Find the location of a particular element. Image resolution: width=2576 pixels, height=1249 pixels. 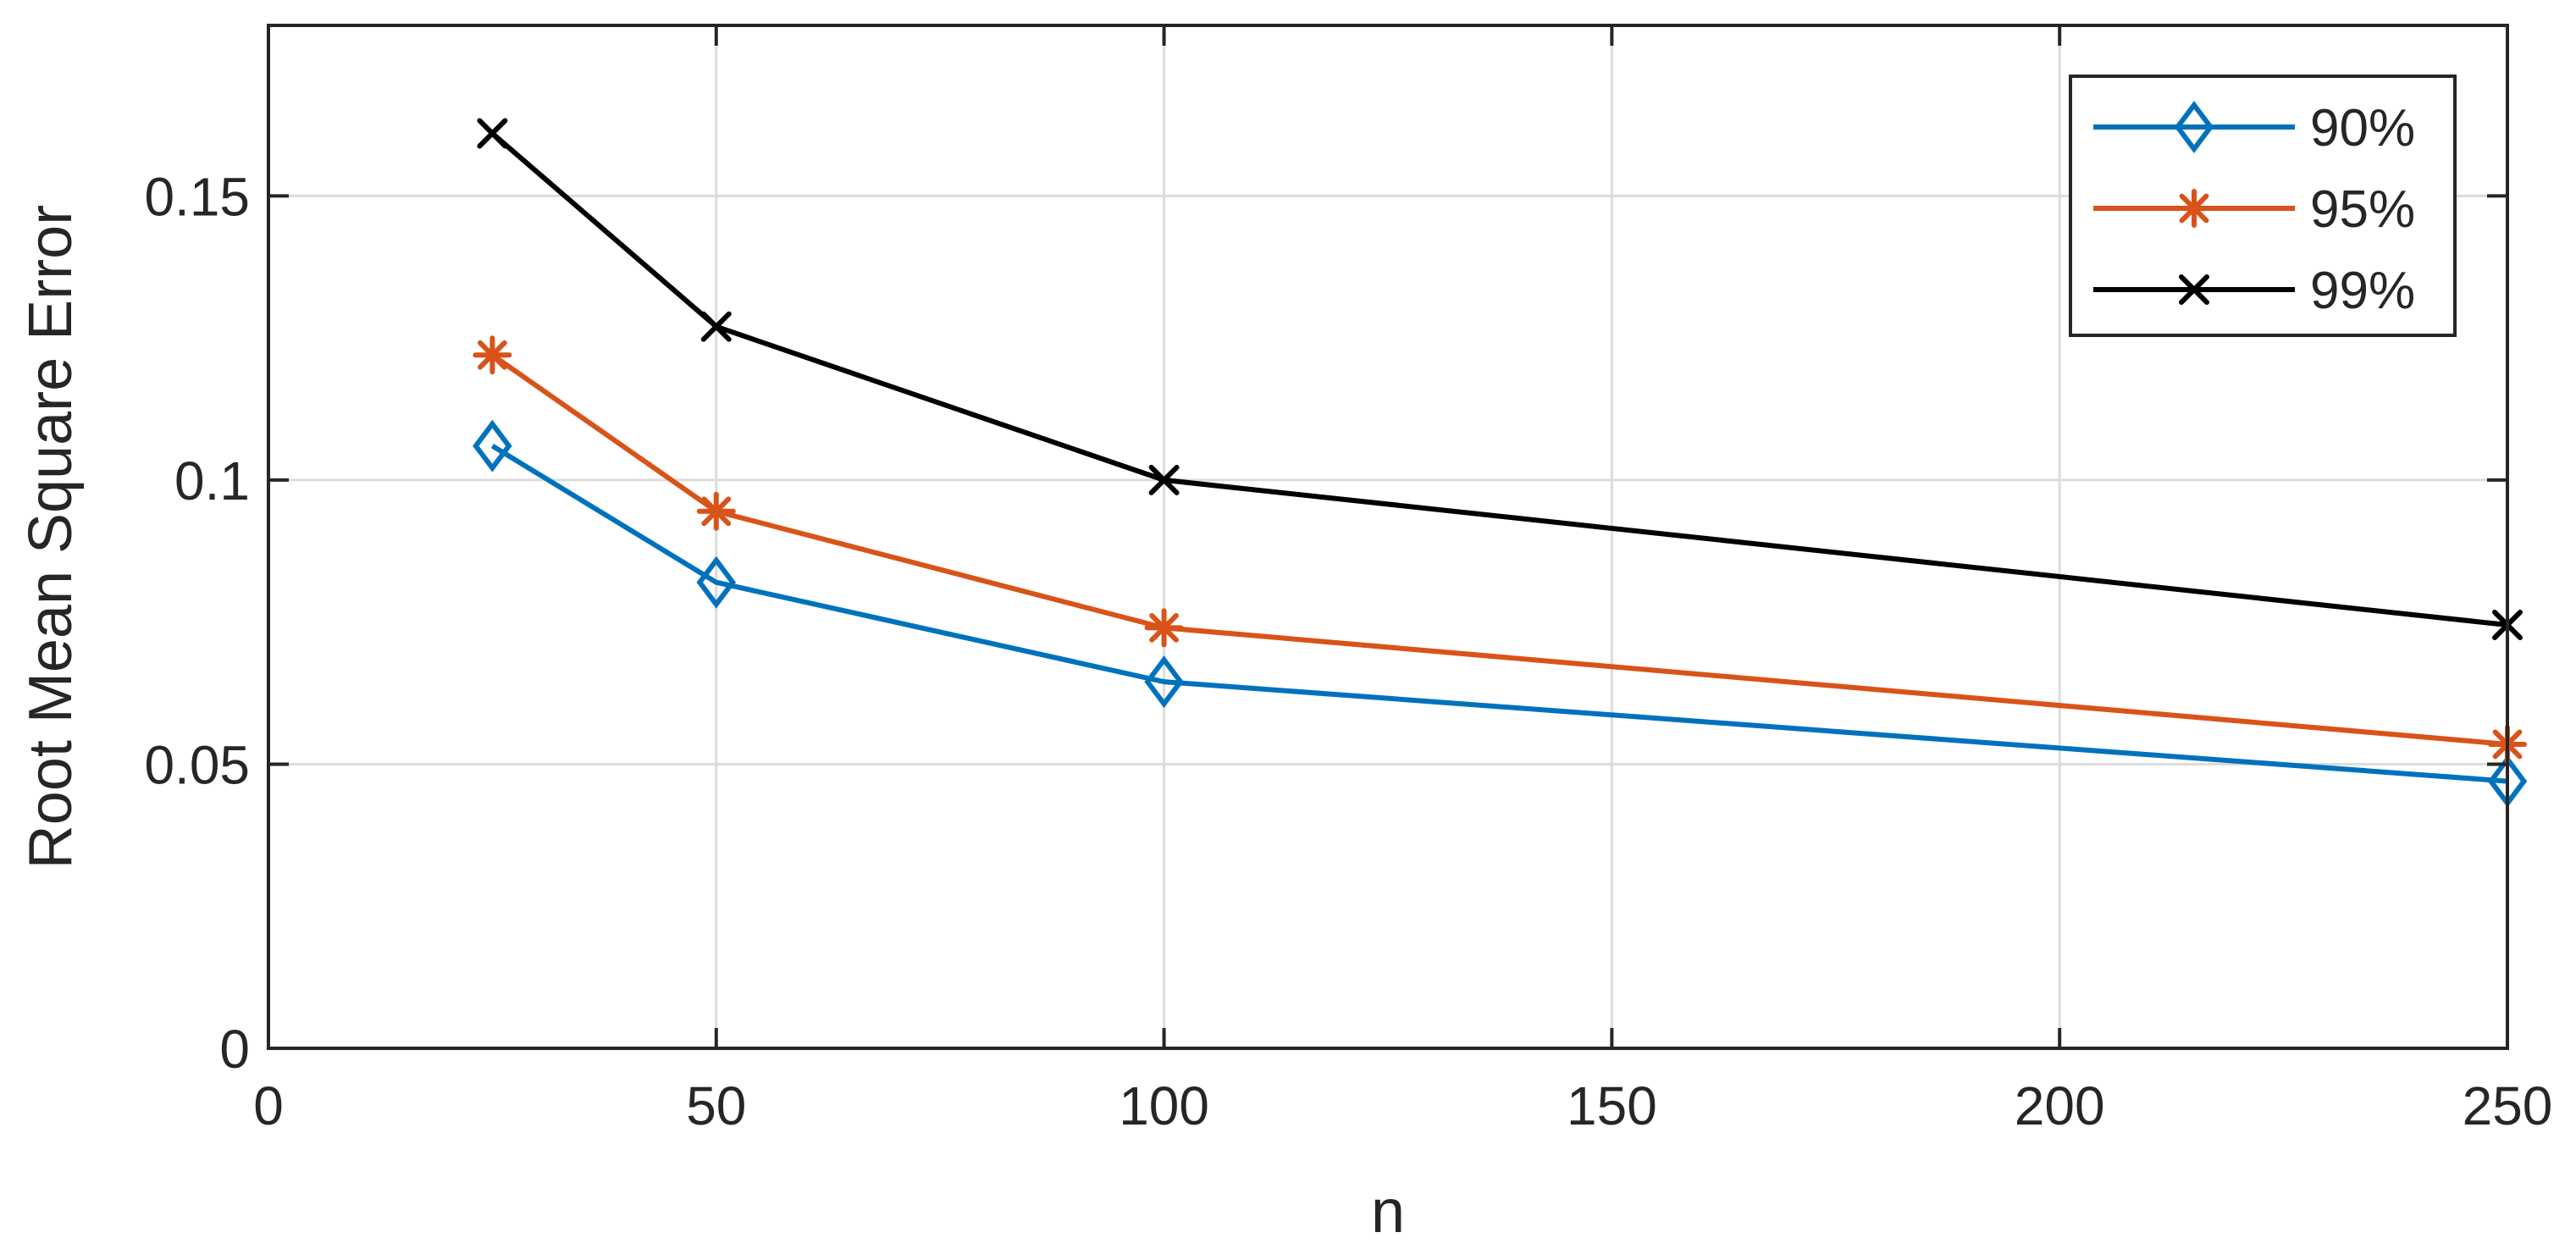

x-tick-label: 0 is located at coordinates (268, 1105).